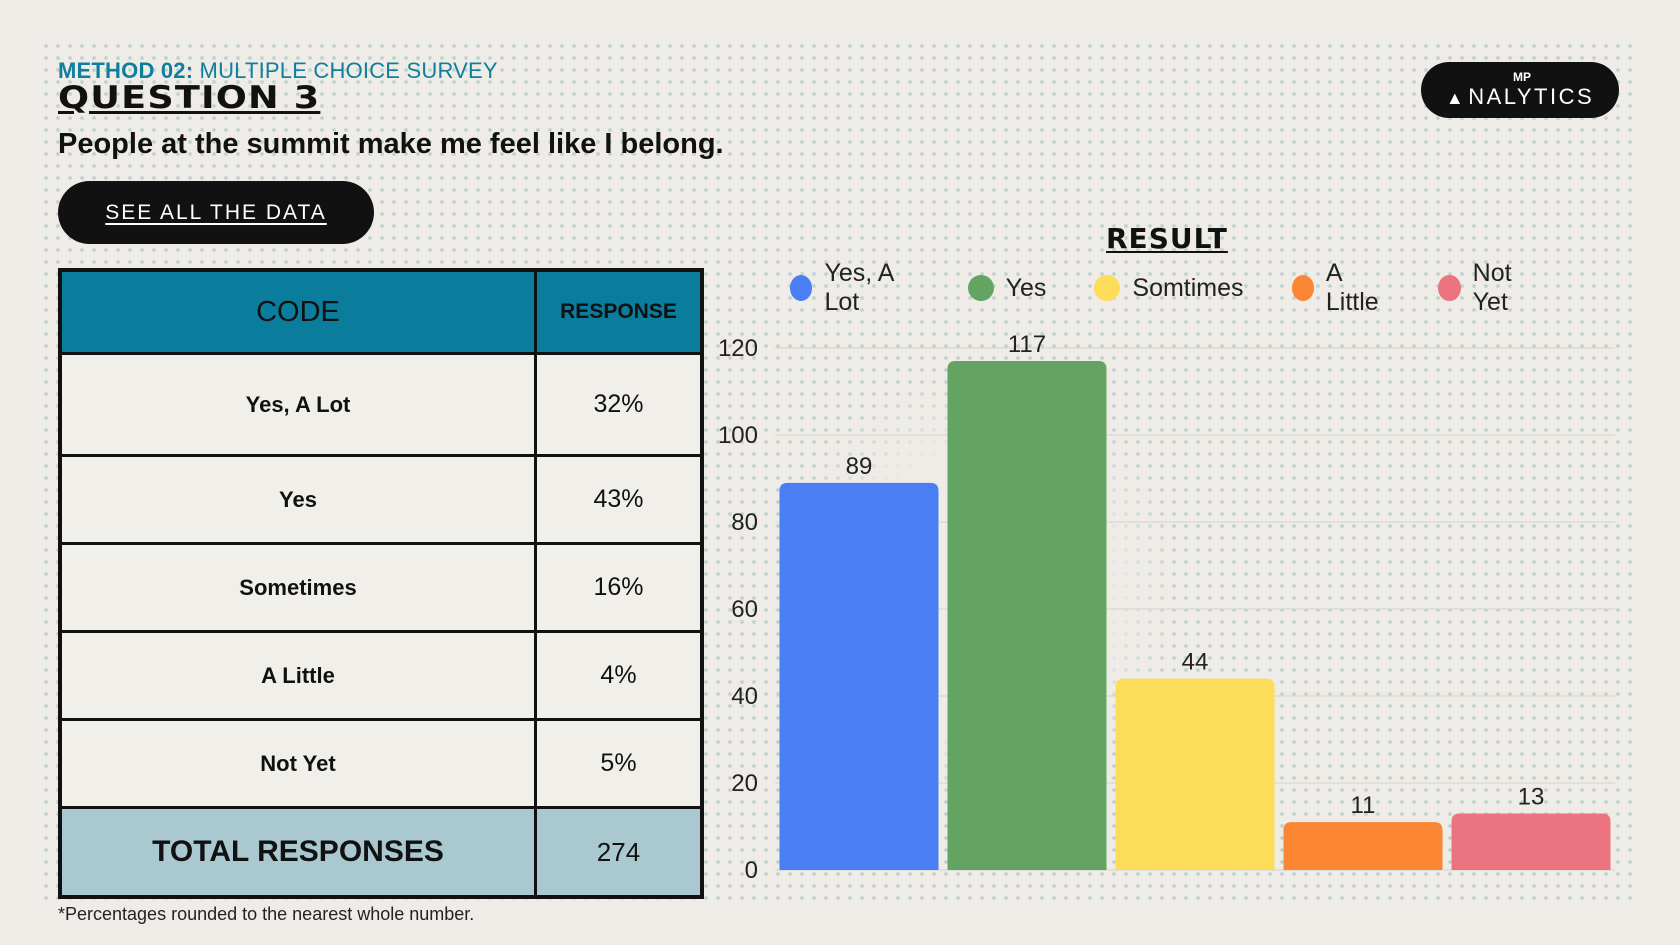 Image resolution: width=1680 pixels, height=945 pixels. I want to click on y-tick-label: 80, so click(744, 522).